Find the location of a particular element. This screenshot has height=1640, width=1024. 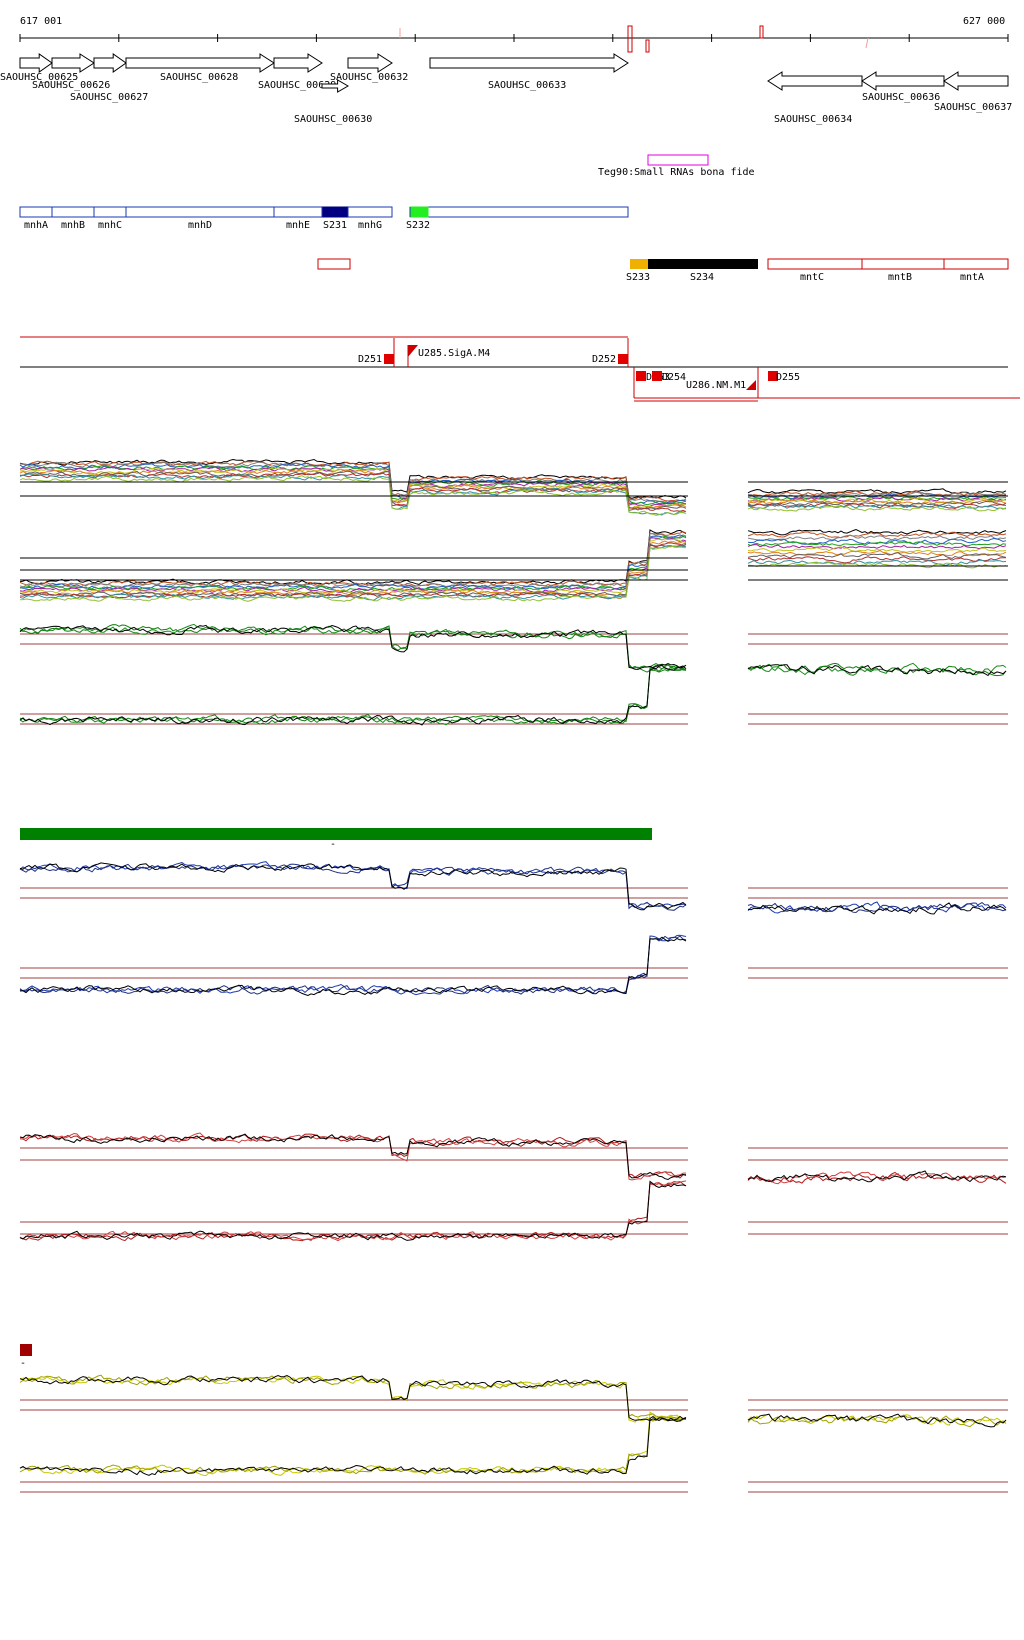

terminator-label: D251 is located at coordinates (370, 359).